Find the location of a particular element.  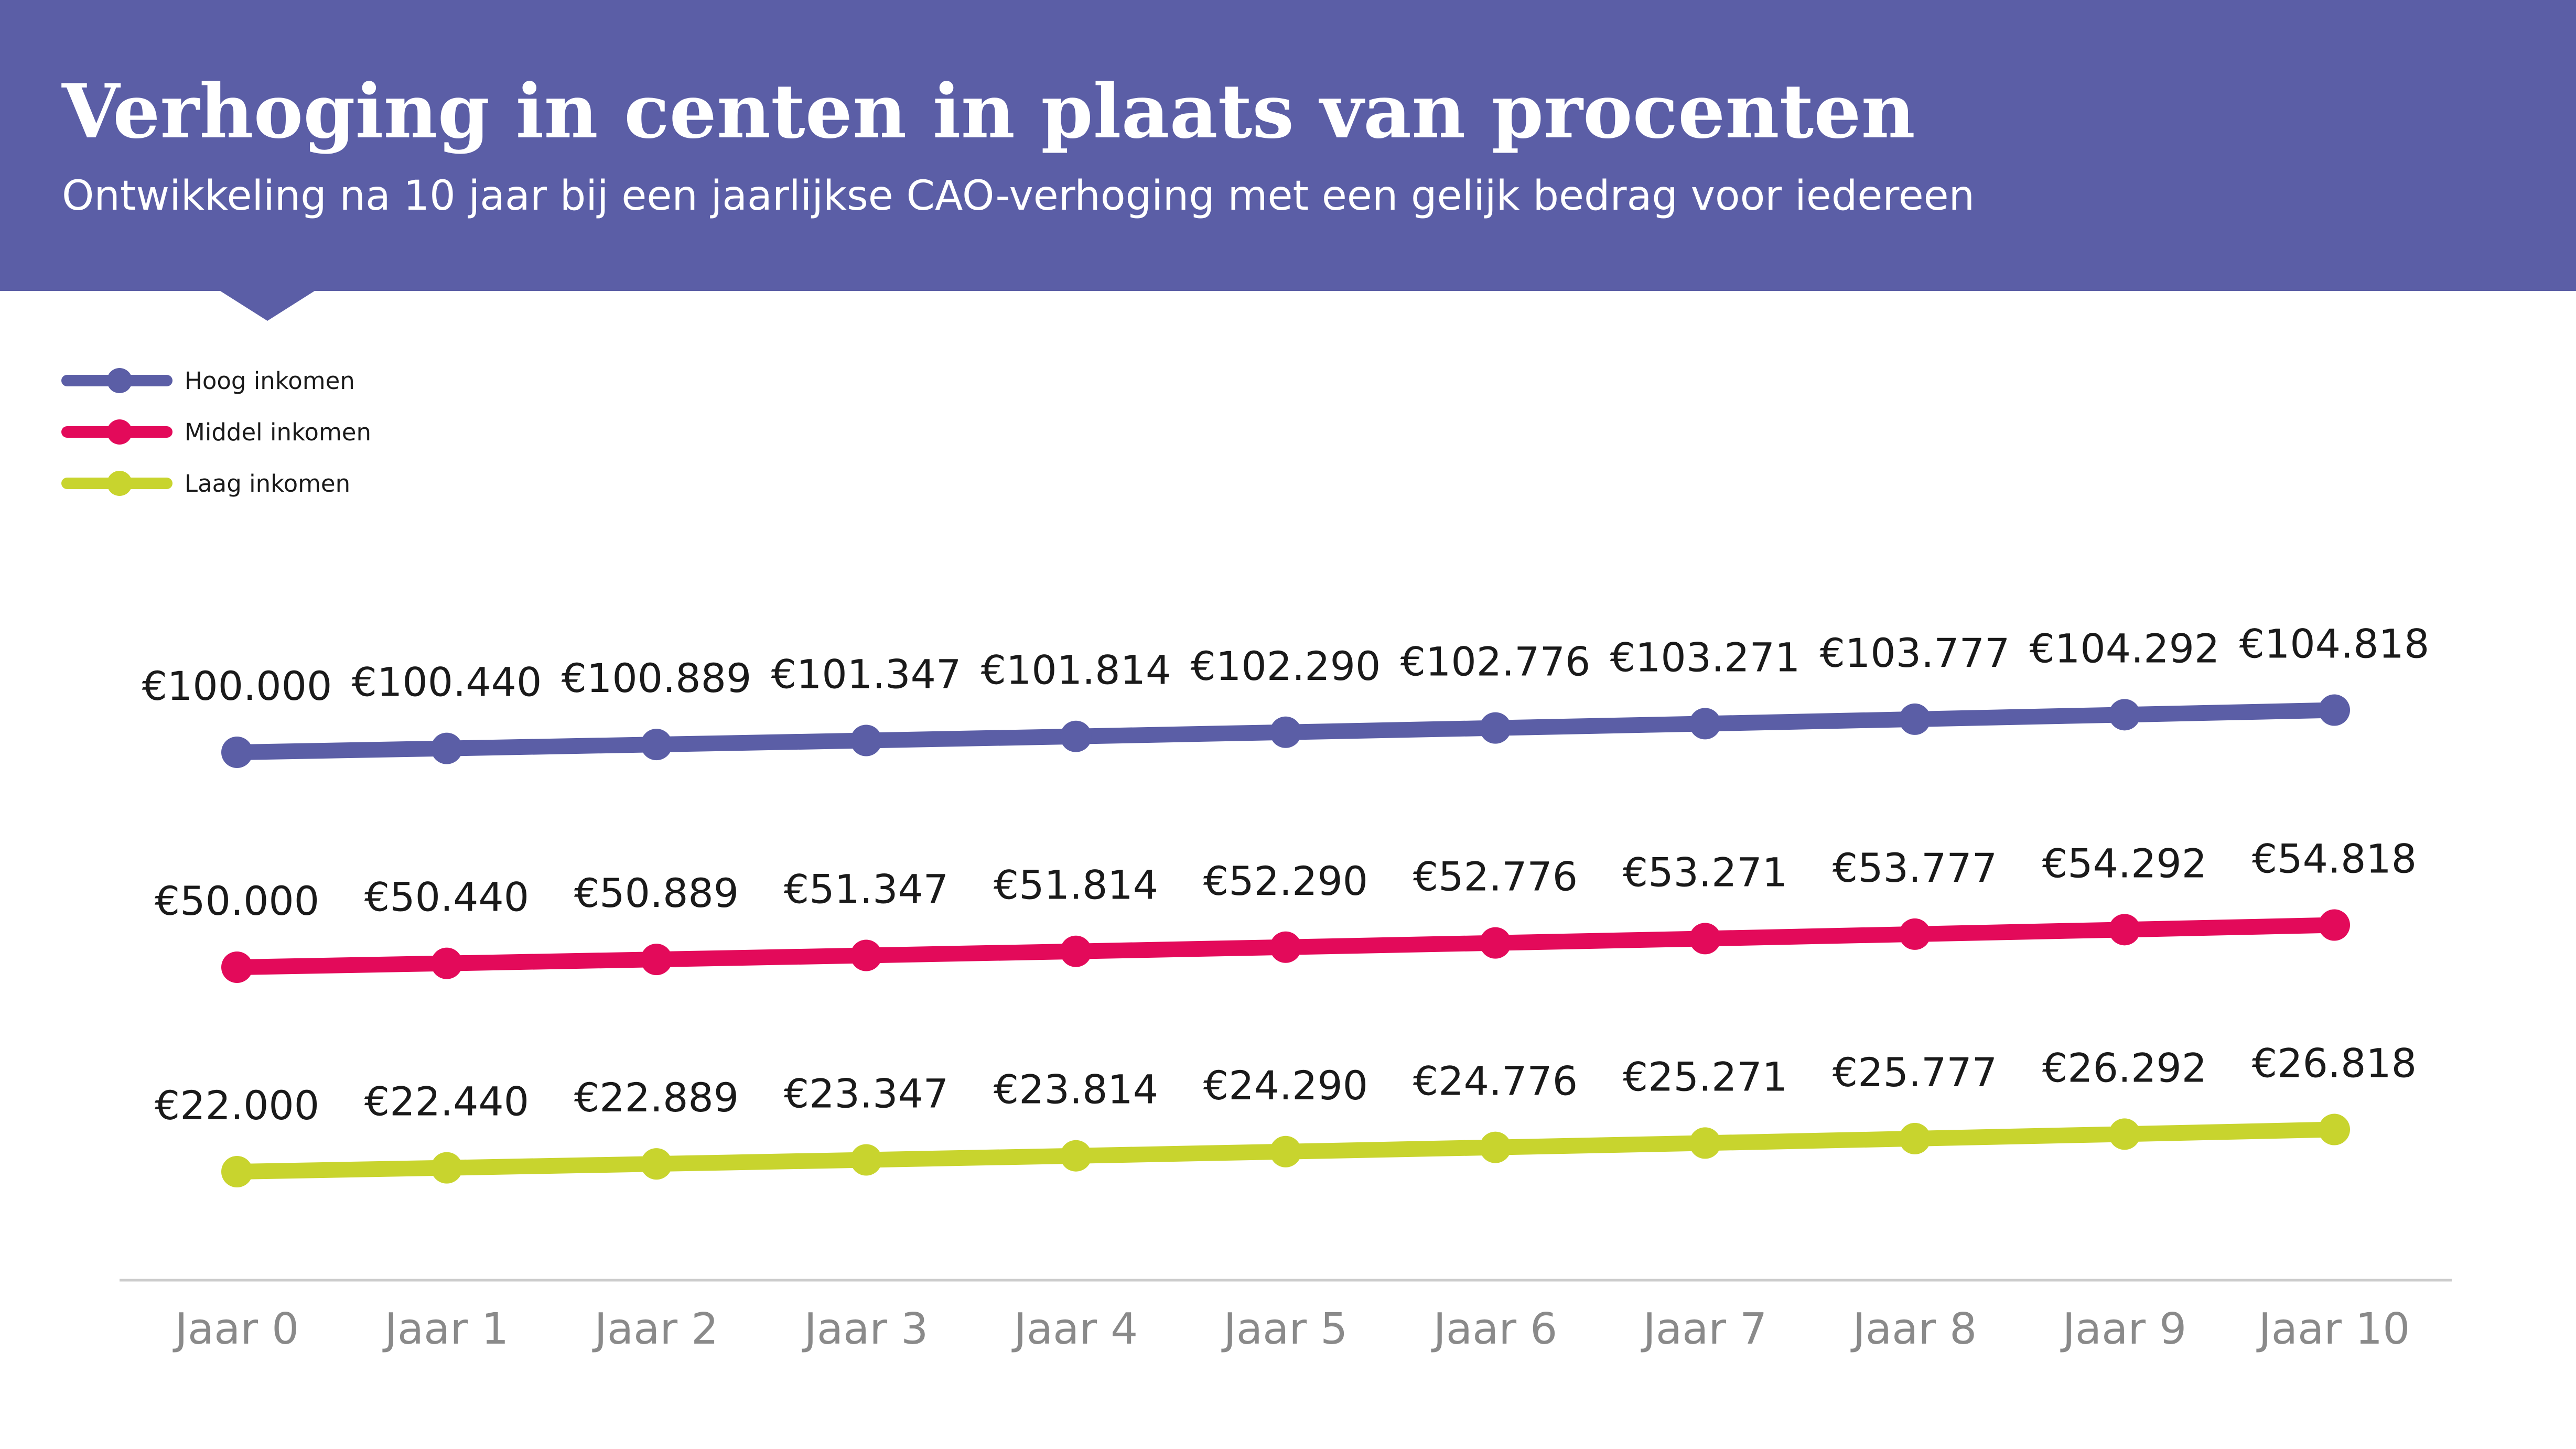

x-tick-label: Jaar 3 is located at coordinates (865, 1329).